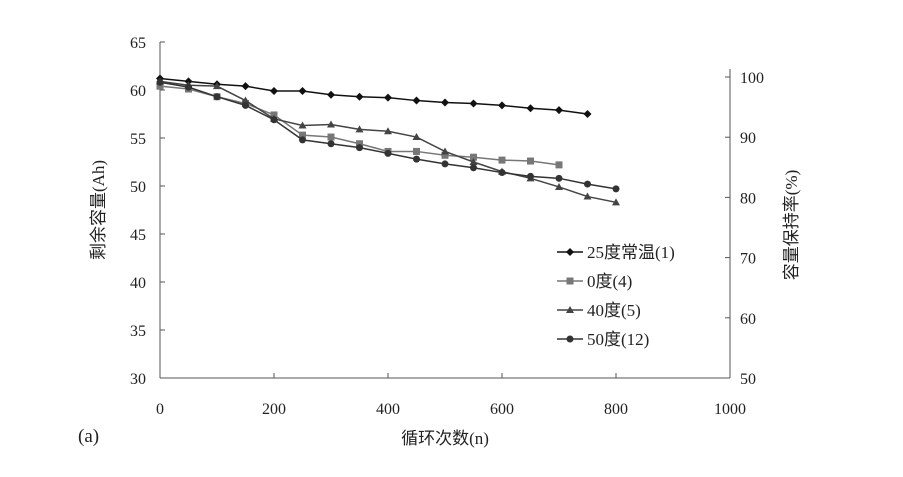  What do you see at coordinates (618, 339) in the screenshot?
I see `legend-label: 50度(12)` at bounding box center [618, 339].